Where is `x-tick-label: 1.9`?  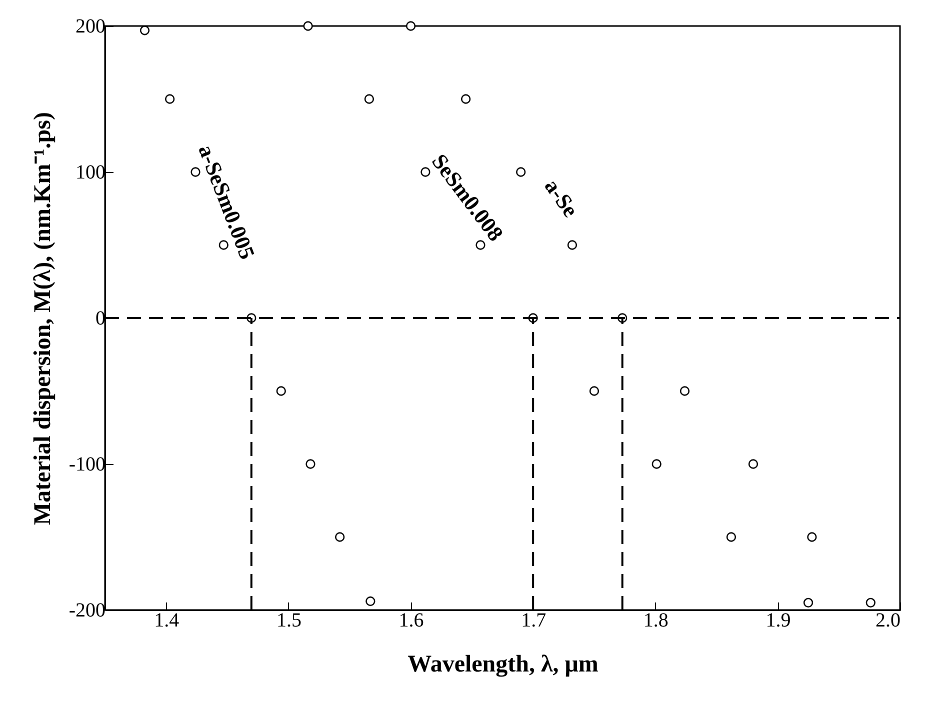
x-tick-label: 1.9 is located at coordinates (778, 621).